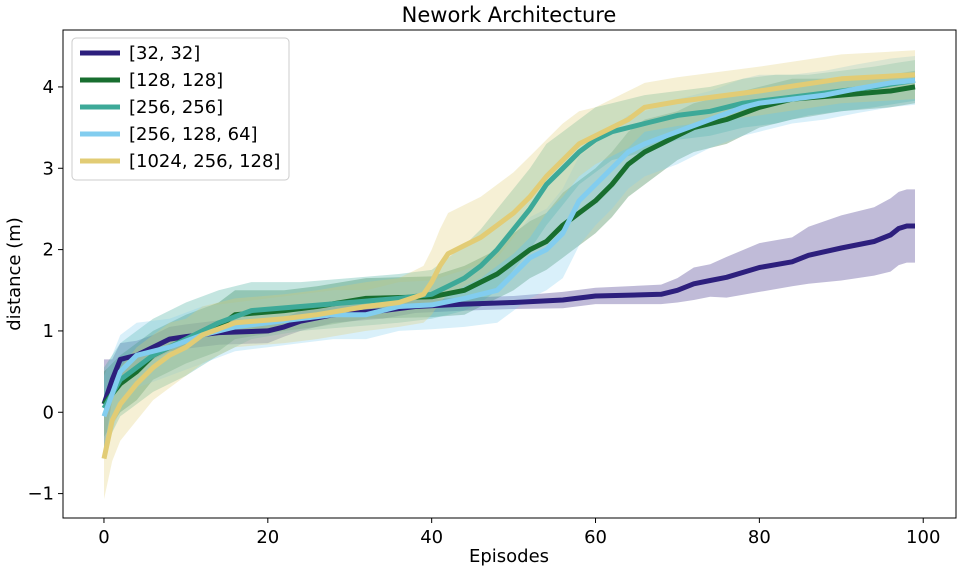 This screenshot has height=572, width=962. What do you see at coordinates (509, 556) in the screenshot?
I see `x-axis-label: Episodes` at bounding box center [509, 556].